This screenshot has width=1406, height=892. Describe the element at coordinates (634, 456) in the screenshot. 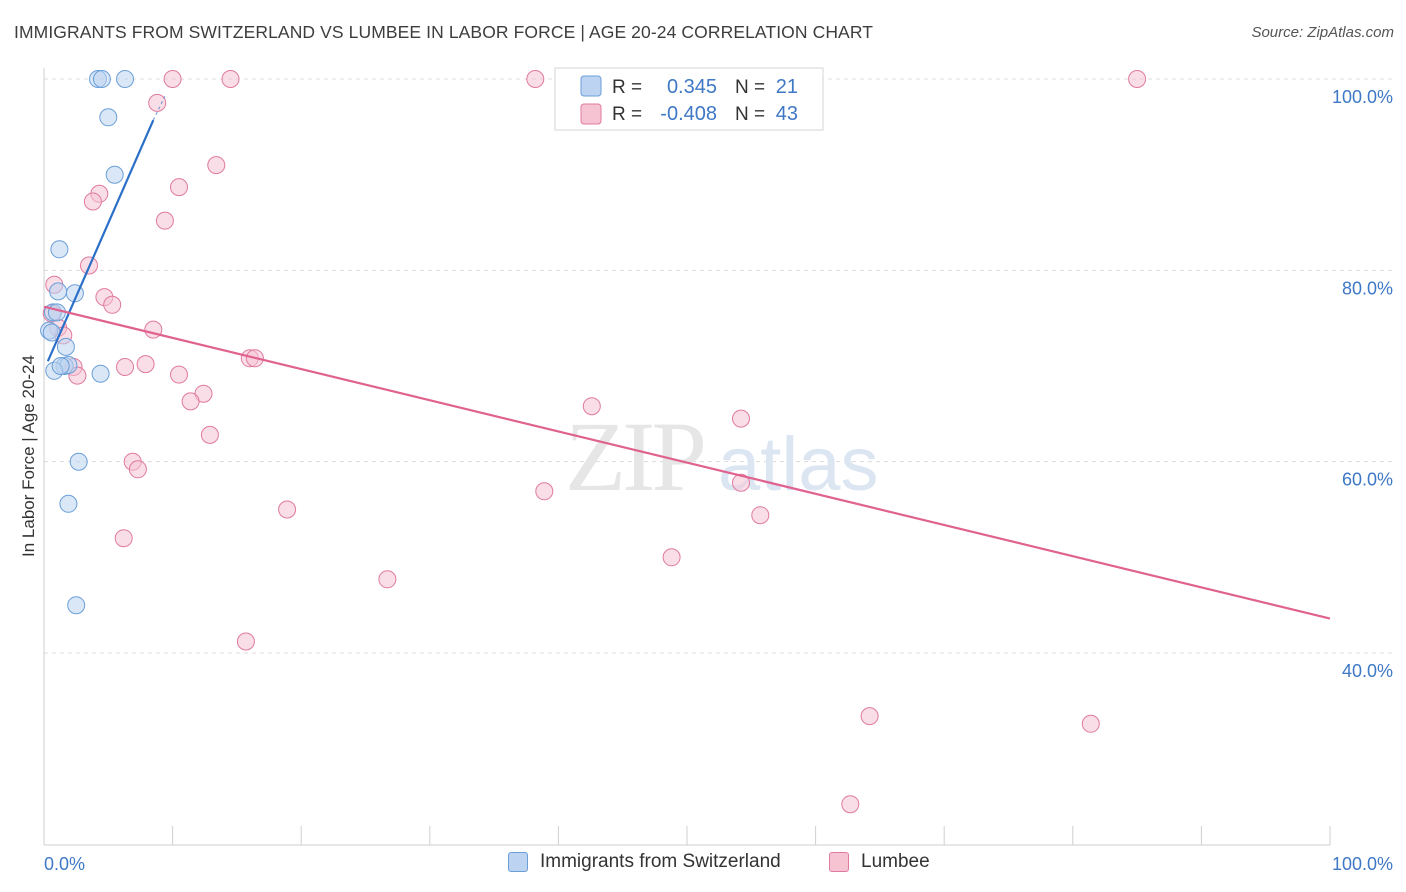

I see `watermark-zip: ZIP` at that location.